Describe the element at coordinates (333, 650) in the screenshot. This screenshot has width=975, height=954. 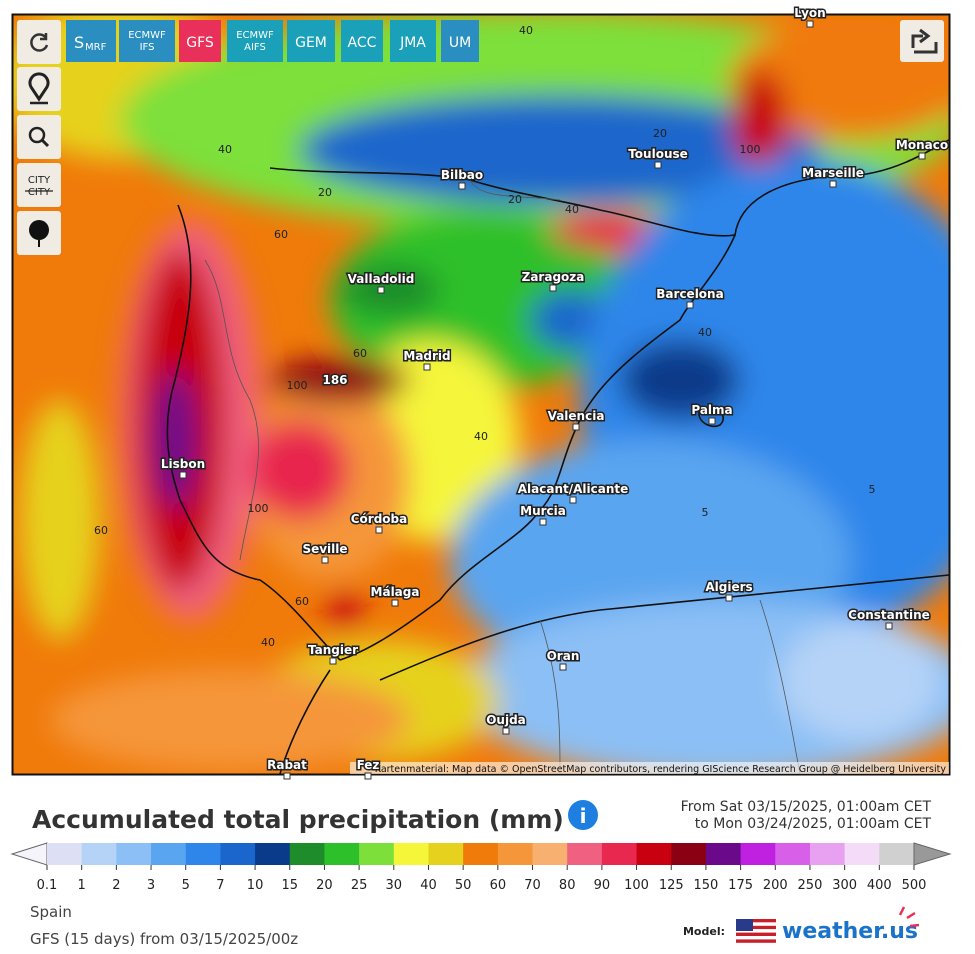
I see `city-label: Tangier` at that location.